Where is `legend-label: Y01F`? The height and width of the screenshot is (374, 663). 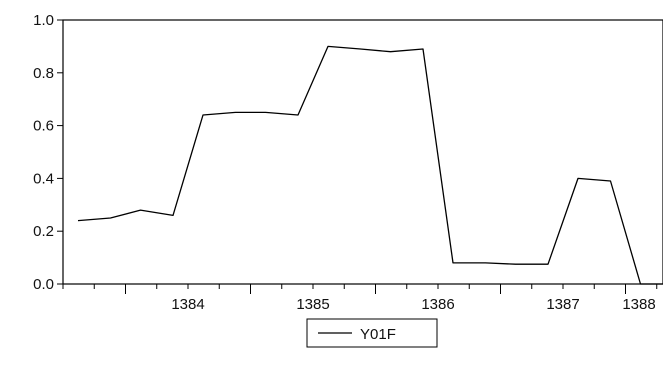 legend-label: Y01F is located at coordinates (378, 334).